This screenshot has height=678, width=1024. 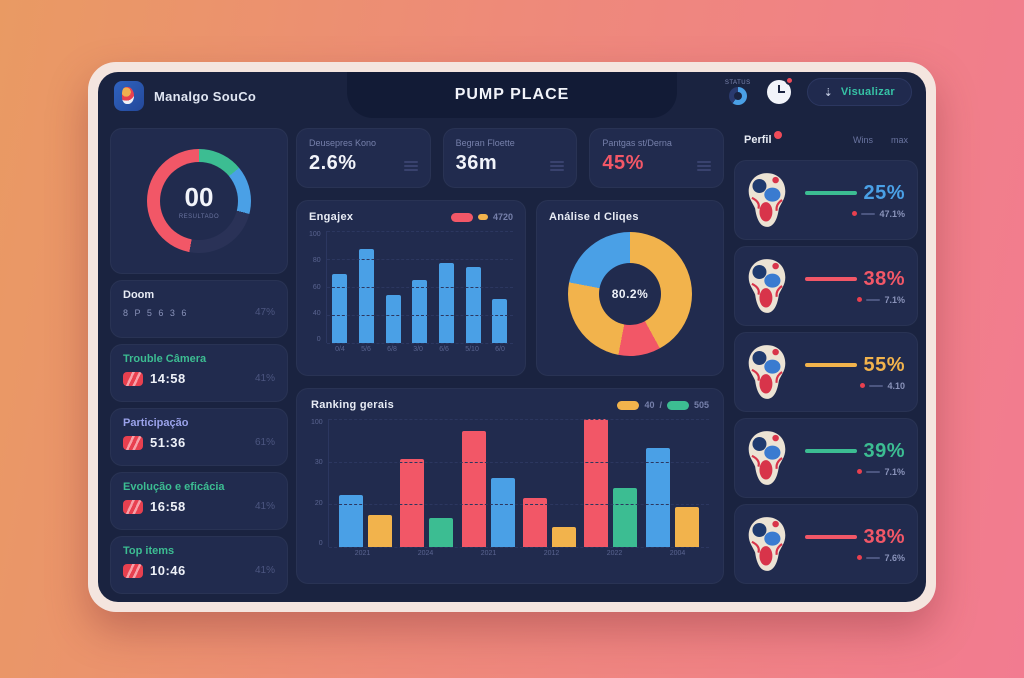 I want to click on right-stat-row: 39% 7.1%, so click(x=826, y=458).